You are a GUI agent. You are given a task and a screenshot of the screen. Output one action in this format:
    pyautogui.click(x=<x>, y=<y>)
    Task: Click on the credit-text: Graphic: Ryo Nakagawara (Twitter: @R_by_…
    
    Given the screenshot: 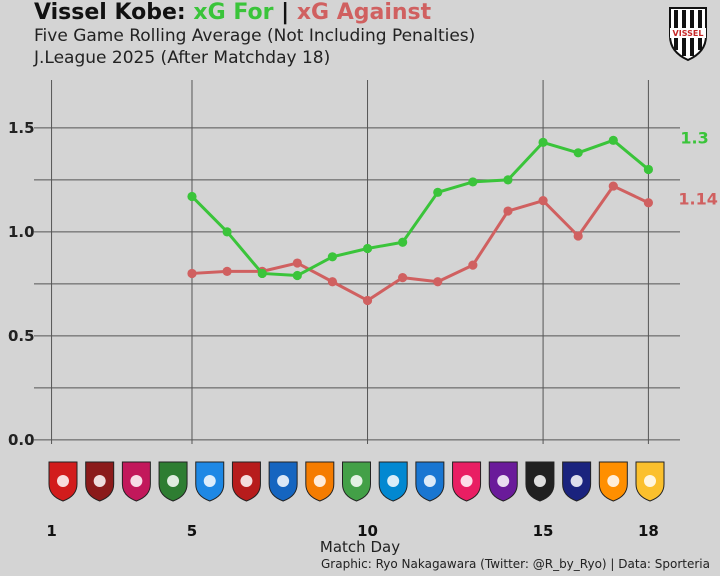 What is the action you would take?
    pyautogui.click(x=515, y=564)
    